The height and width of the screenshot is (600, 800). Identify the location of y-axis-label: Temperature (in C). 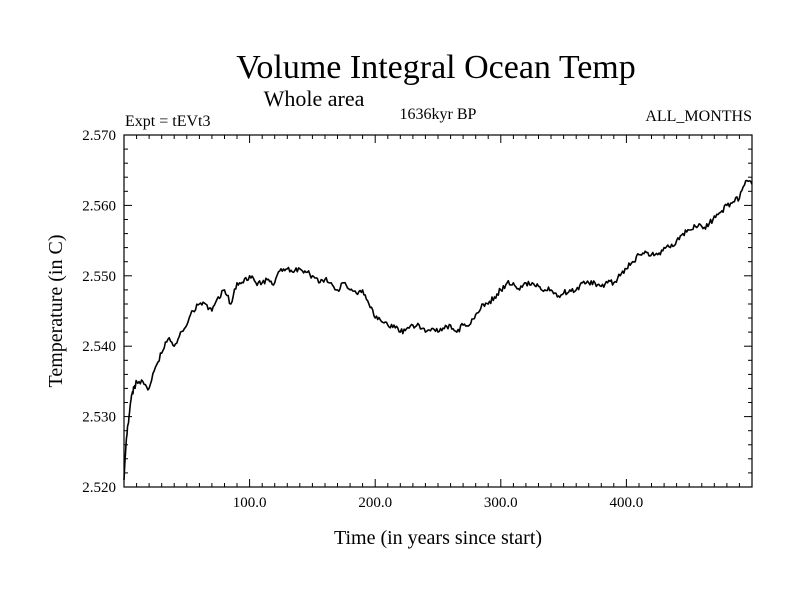
(56, 311).